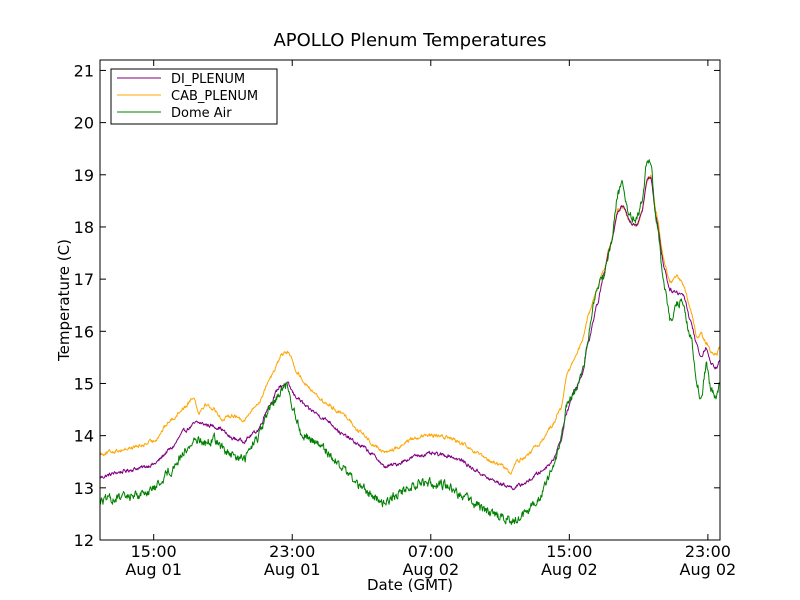 Image resolution: width=800 pixels, height=600 pixels. Describe the element at coordinates (84, 540) in the screenshot. I see `y-tick-label: 12` at that location.